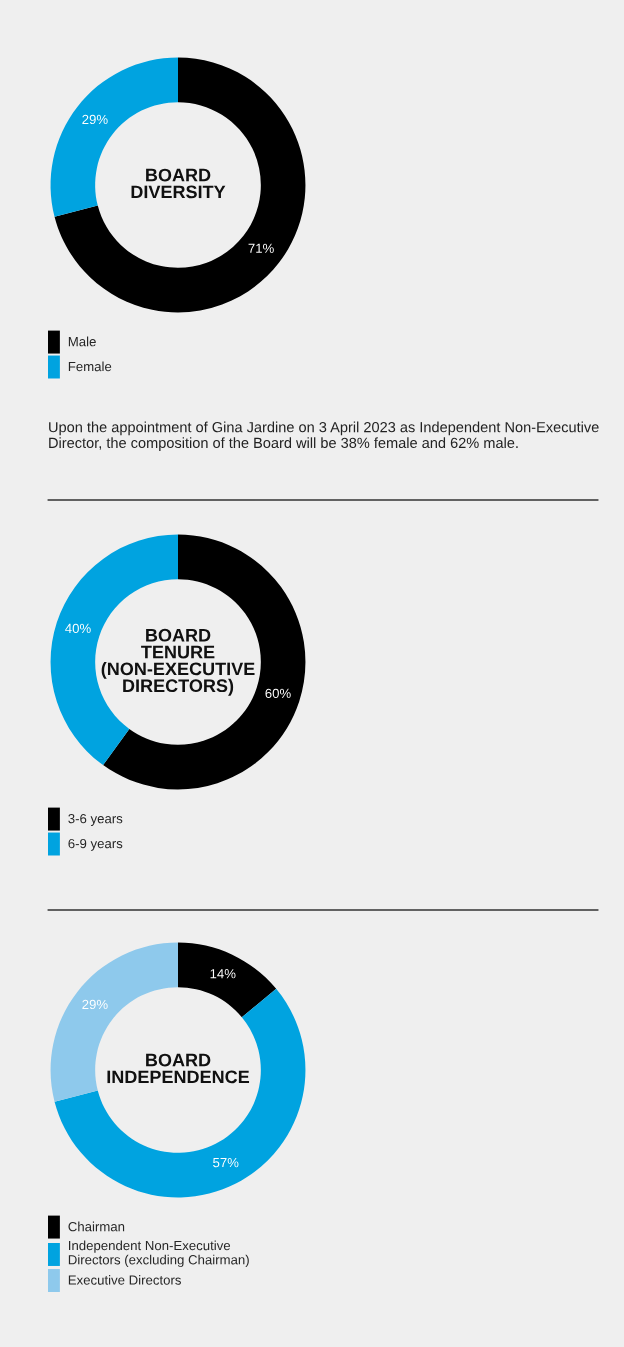 This screenshot has height=1347, width=624. Describe the element at coordinates (96, 1226) in the screenshot. I see `legend-label: Chairman` at that location.